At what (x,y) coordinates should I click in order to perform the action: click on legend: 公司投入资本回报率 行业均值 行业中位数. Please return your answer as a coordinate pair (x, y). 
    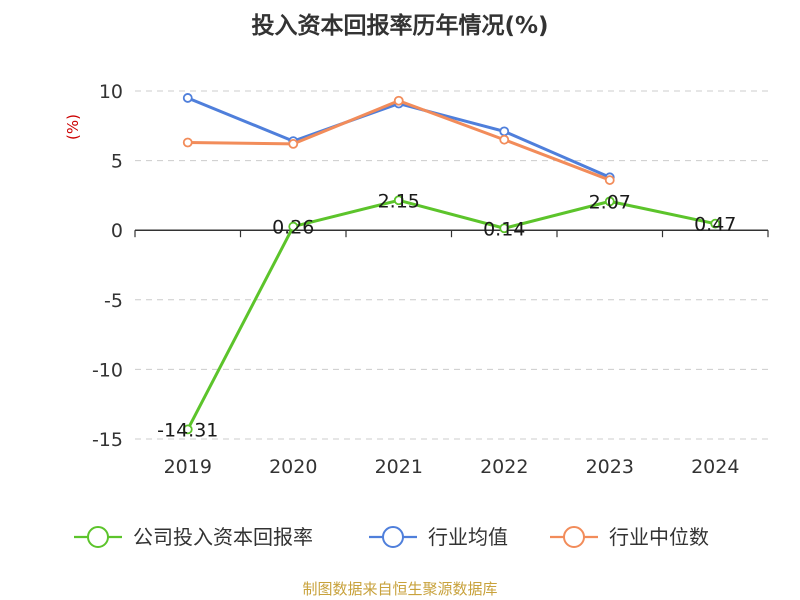
    Looking at the image, I should click on (391, 537).